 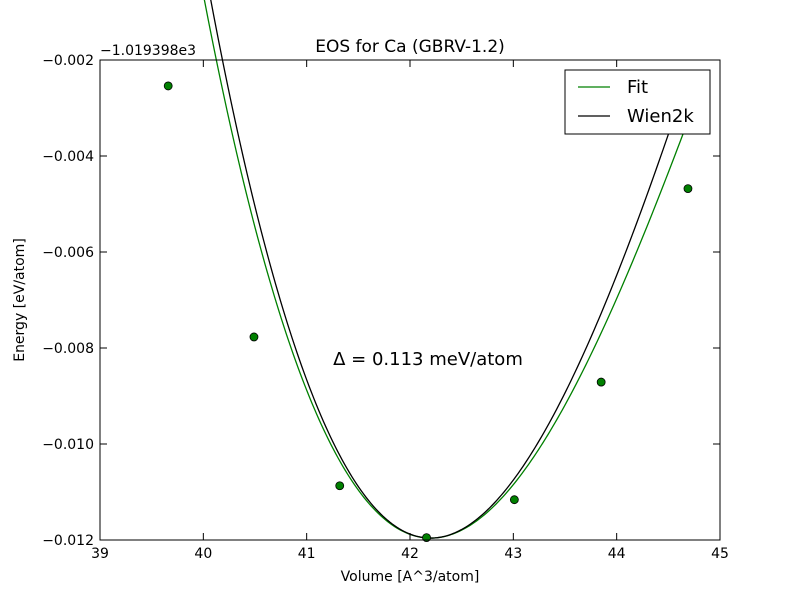 What do you see at coordinates (68, 541) in the screenshot?
I see `y-tick-label: −0.012` at bounding box center [68, 541].